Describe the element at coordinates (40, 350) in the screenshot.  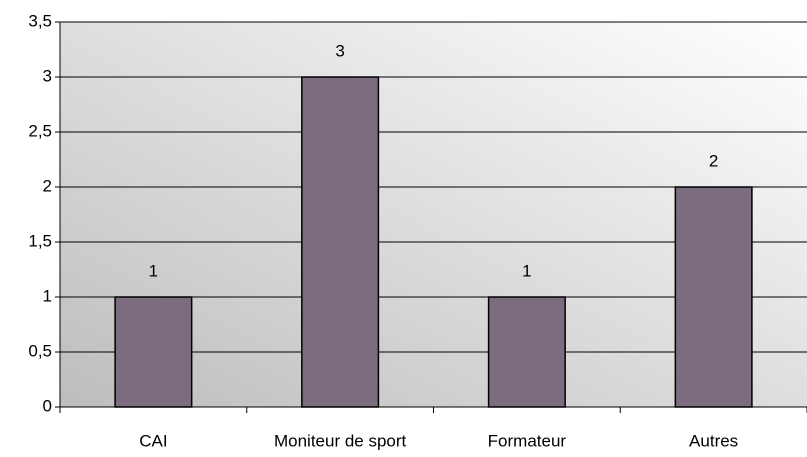
I see `y-tick-label: 0,5` at that location.